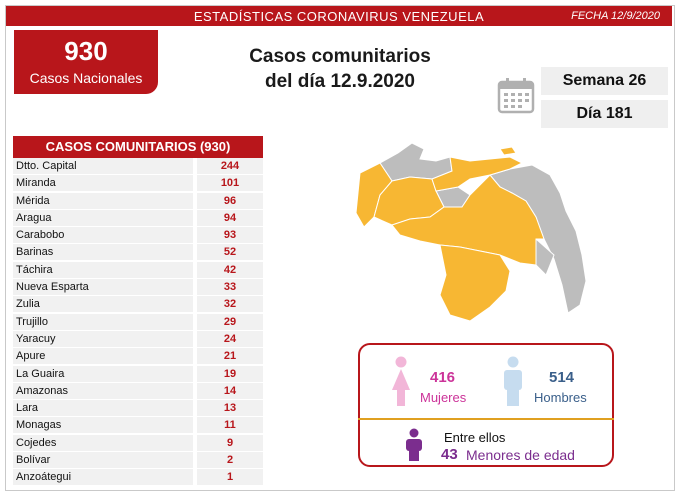  I want to click on state-name: Táchira, so click(103, 269).